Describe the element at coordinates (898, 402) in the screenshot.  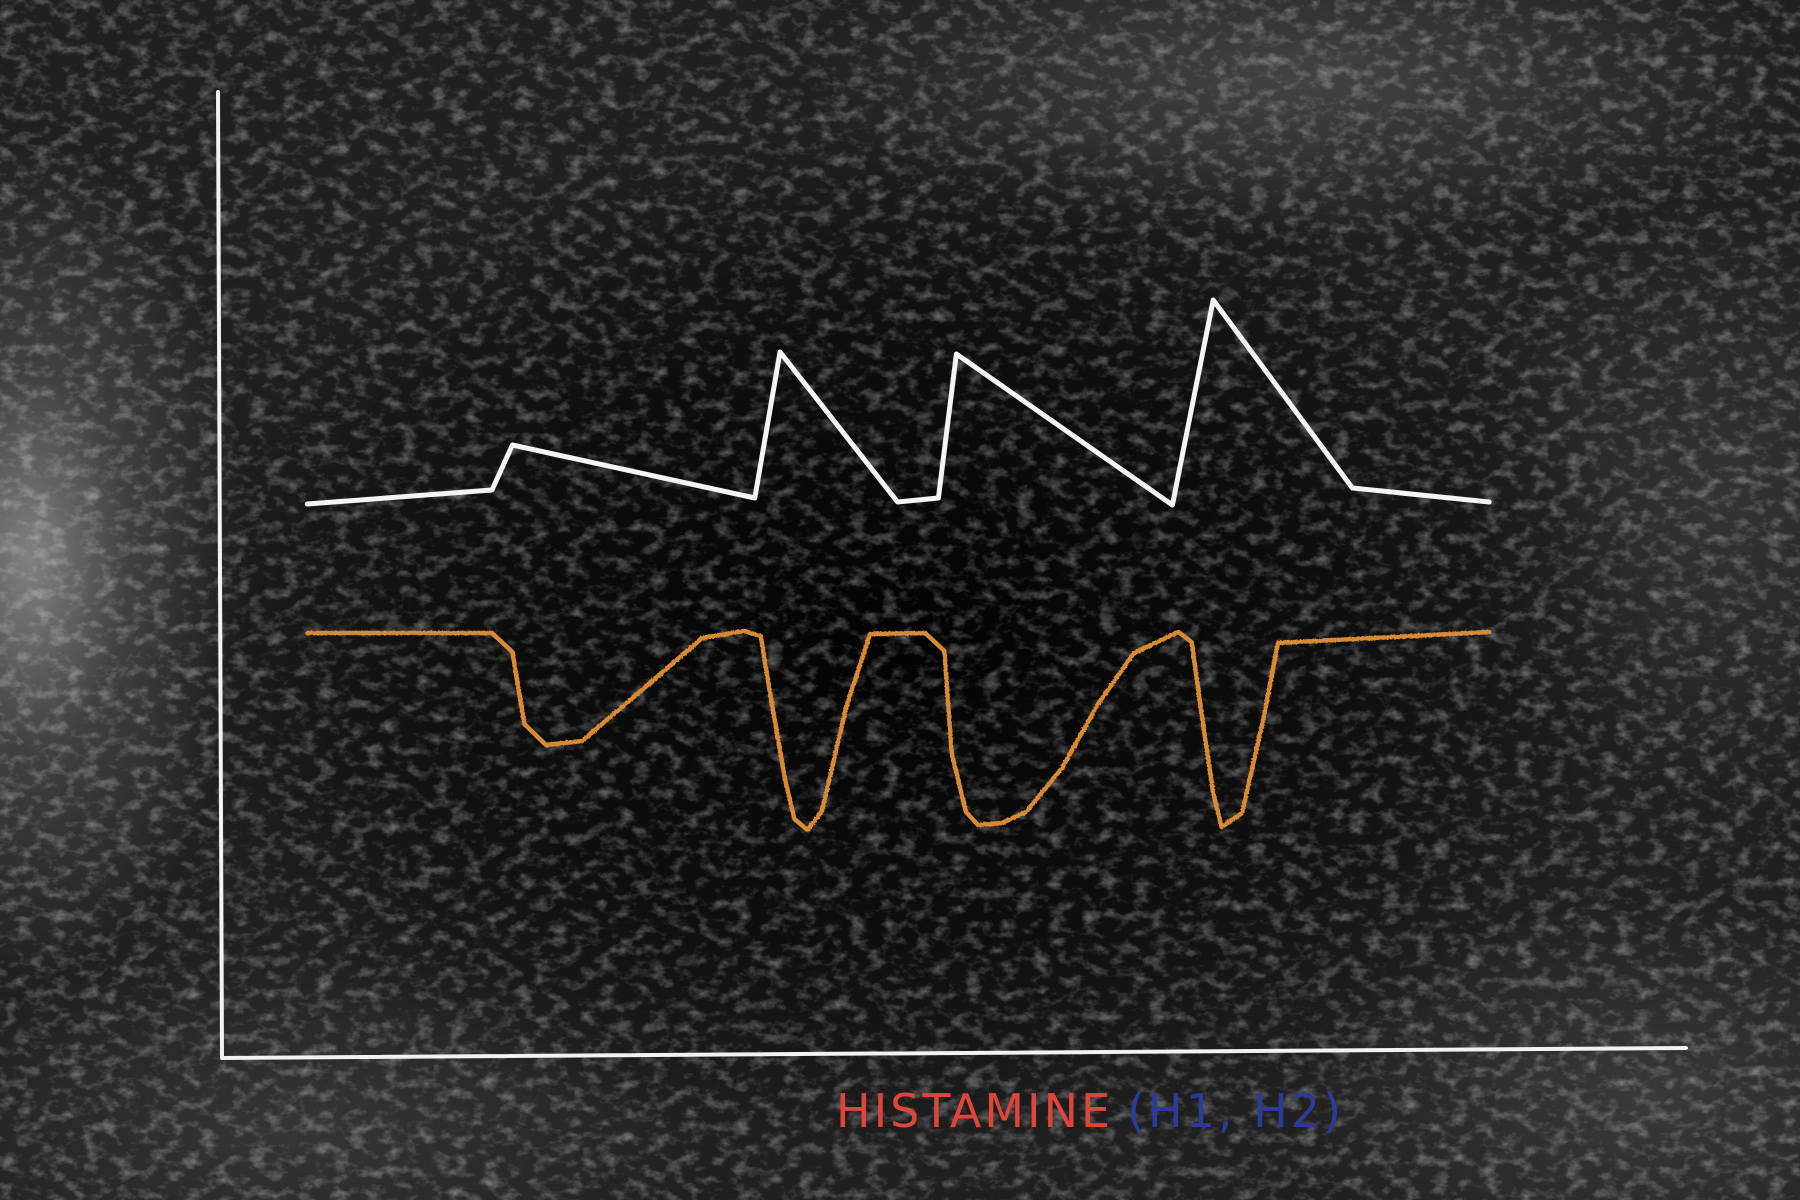
I see `series-1-line` at that location.